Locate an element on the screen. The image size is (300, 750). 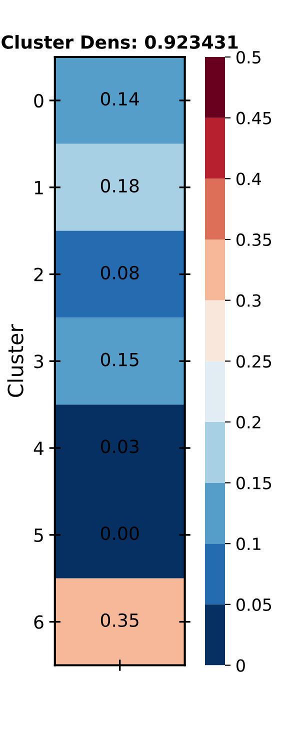
data-label: 0.14 is located at coordinates (119, 99).